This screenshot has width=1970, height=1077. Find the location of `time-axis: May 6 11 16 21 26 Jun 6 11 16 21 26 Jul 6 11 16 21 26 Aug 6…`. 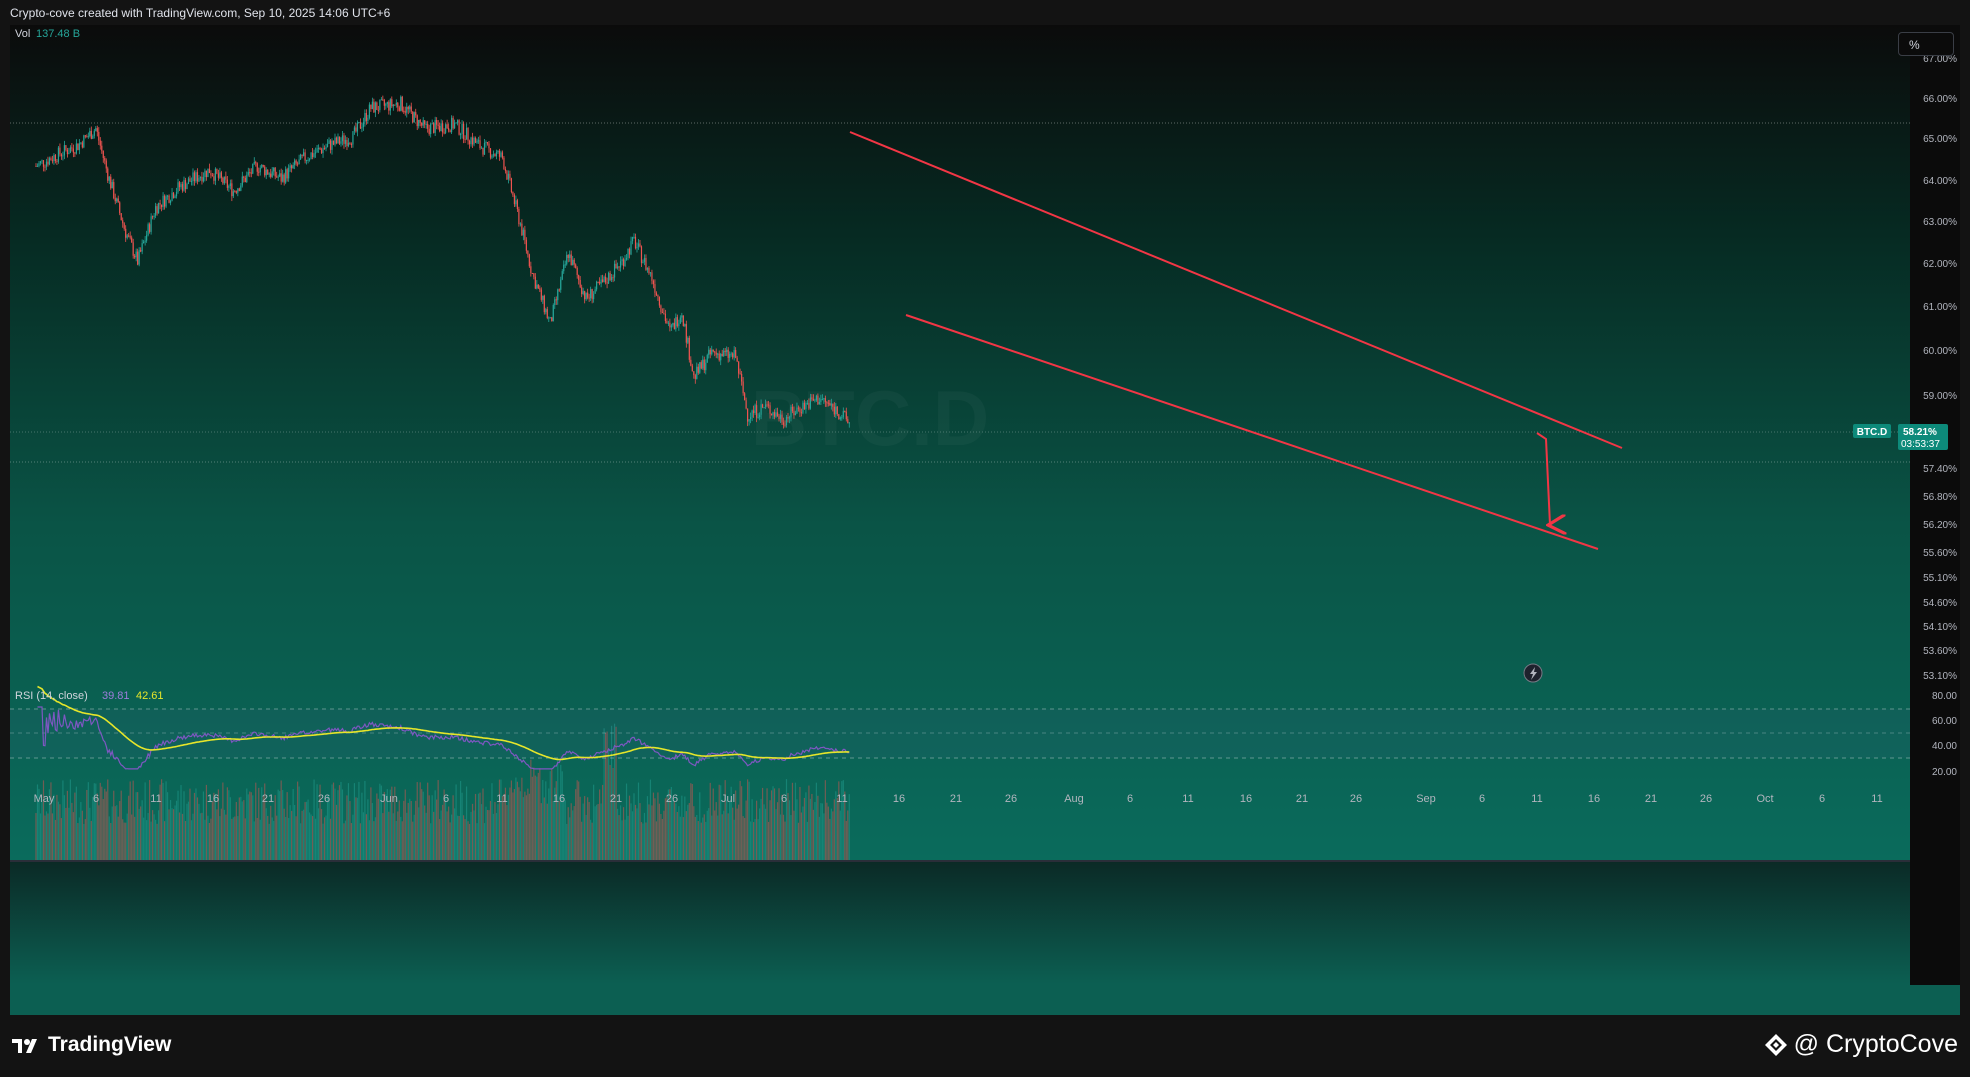

time-axis: May 6 11 16 21 26 Jun 6 11 16 21 26 Jul 6 11 16 21 26 Aug 6… is located at coordinates (958, 799).